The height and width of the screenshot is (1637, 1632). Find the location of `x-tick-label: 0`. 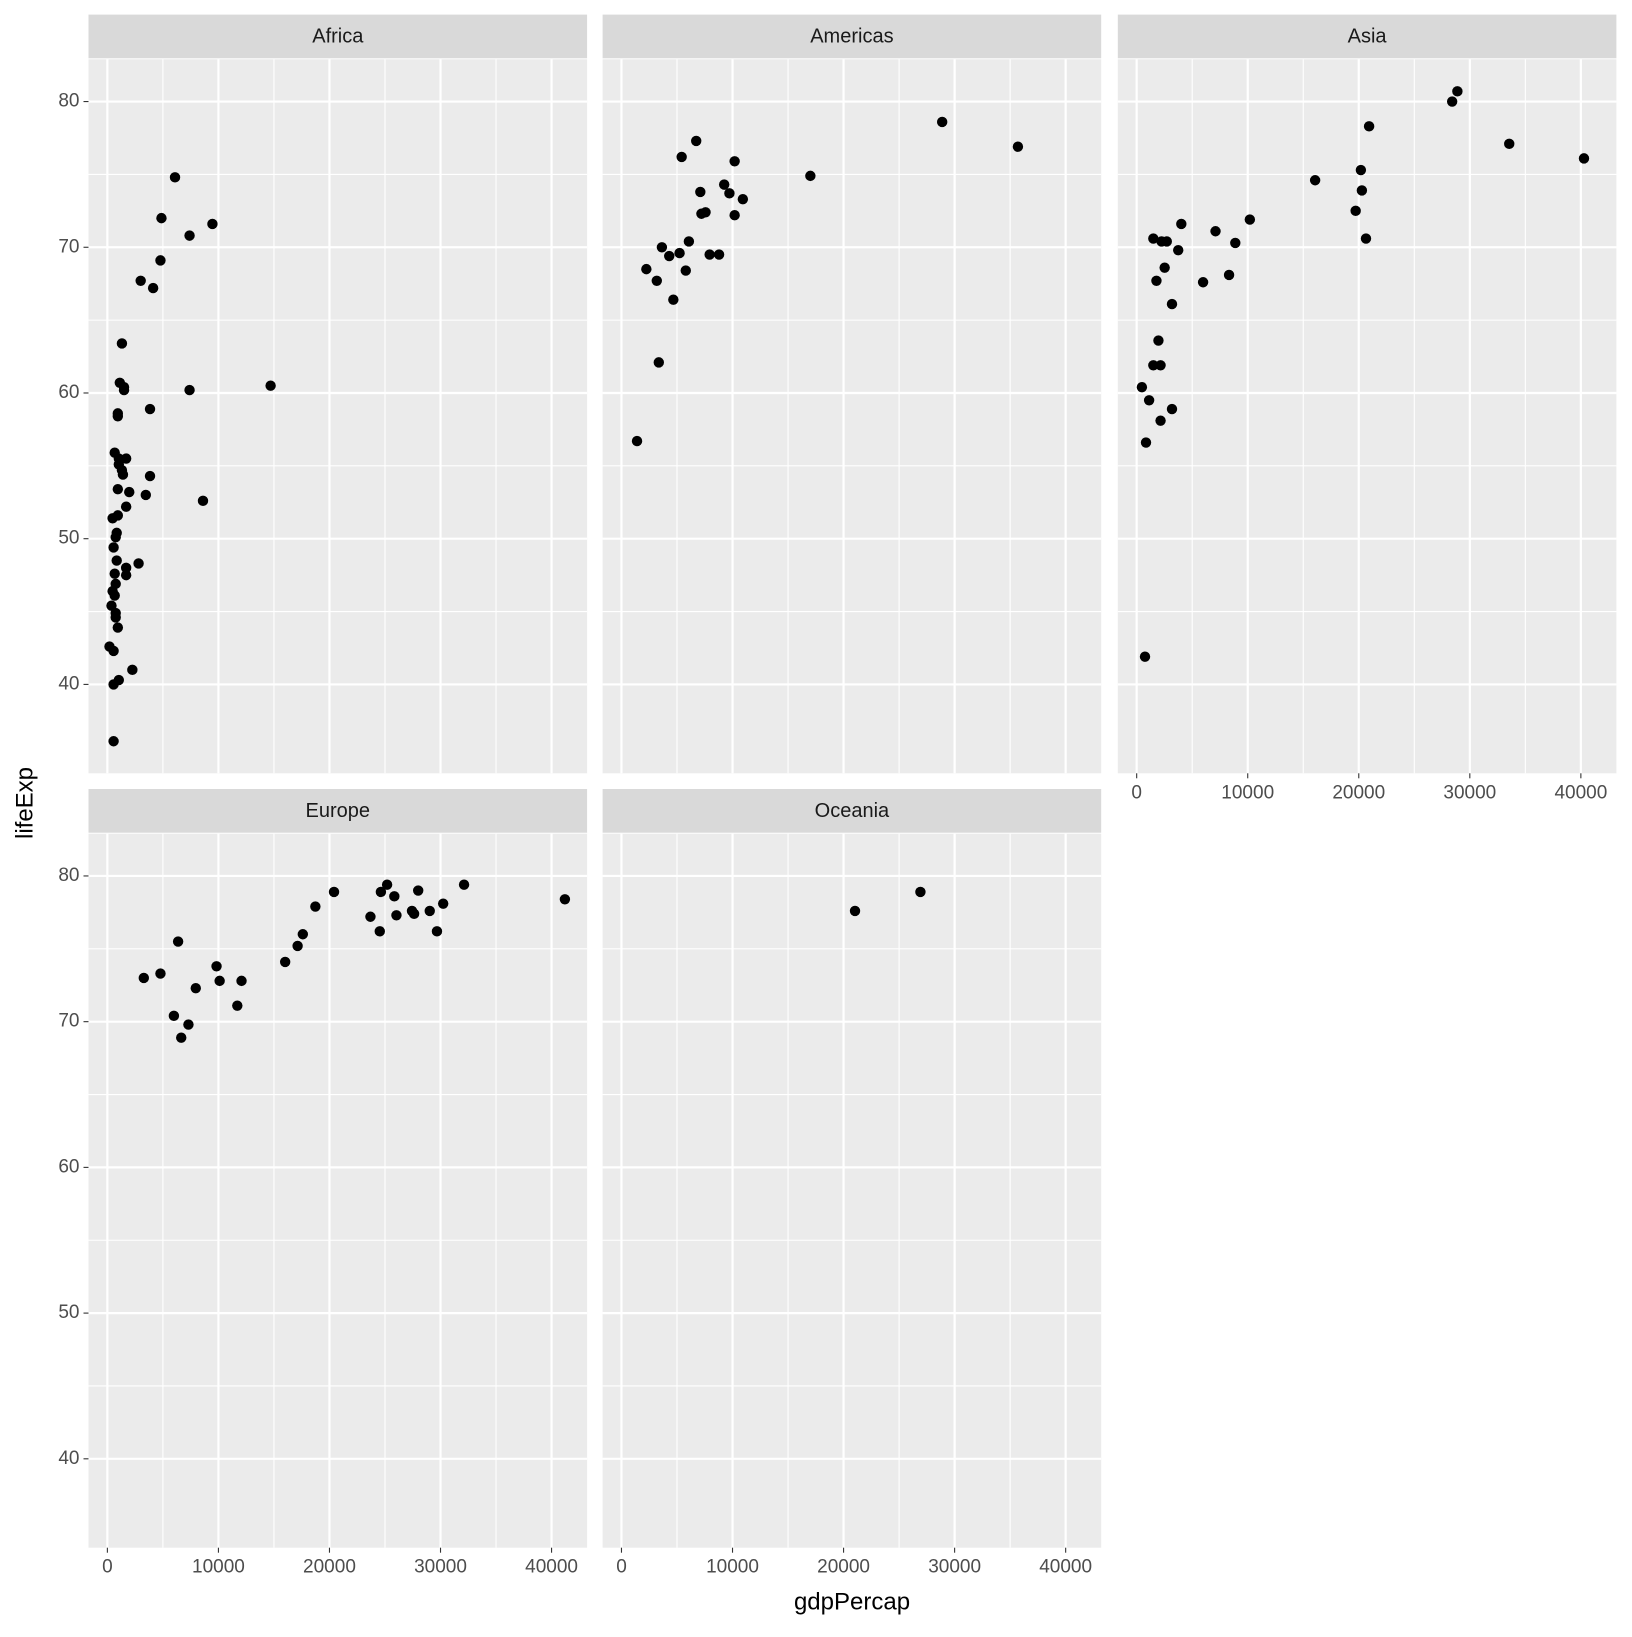

x-tick-label: 0 is located at coordinates (1136, 792).